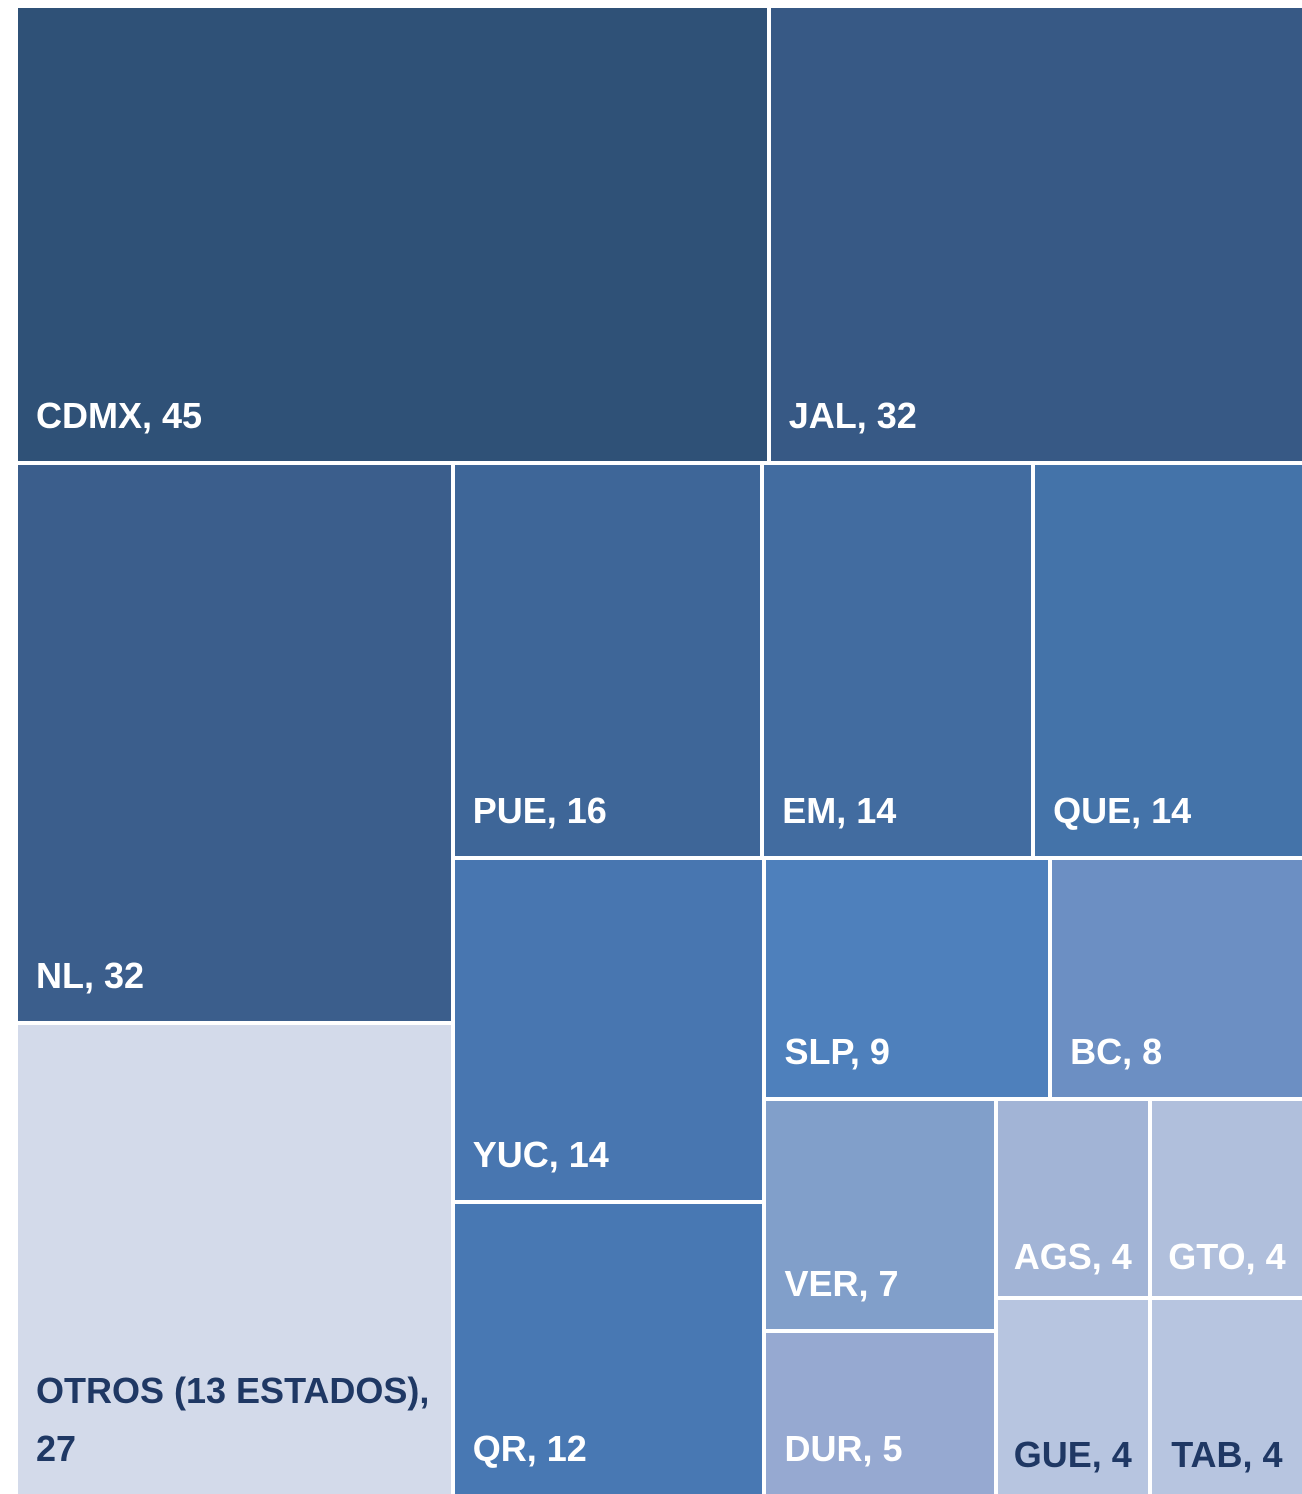 This screenshot has width=1302, height=1494. Describe the element at coordinates (1225, 1198) in the screenshot. I see `treemap-cell: GTO, 4` at that location.